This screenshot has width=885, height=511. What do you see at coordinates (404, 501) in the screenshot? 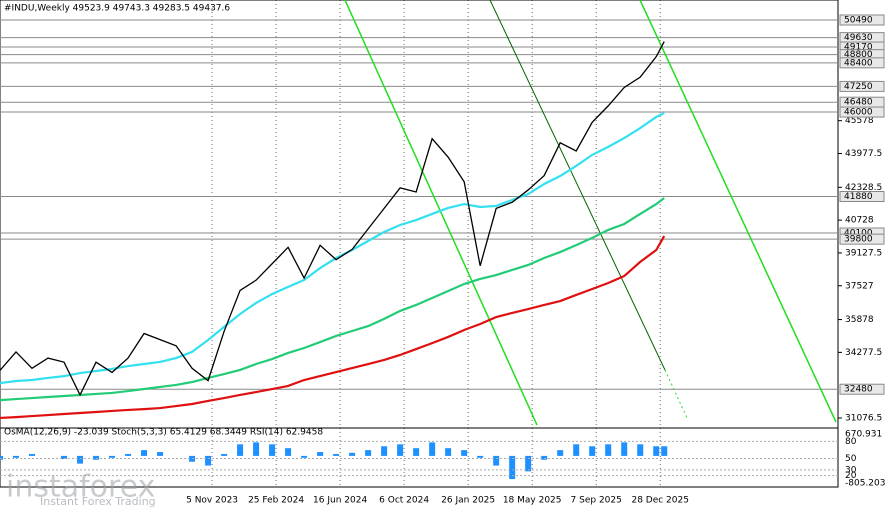
I see `x-tick-label: 6 Oct 2024` at bounding box center [404, 501].